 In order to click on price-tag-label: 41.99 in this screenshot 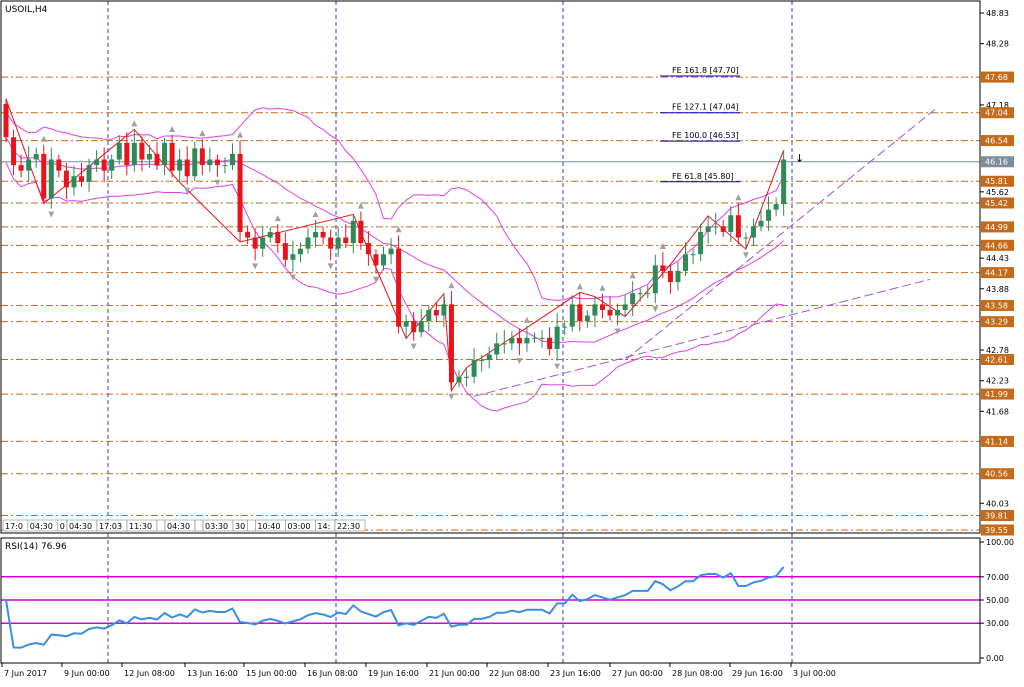, I will do `click(996, 394)`.